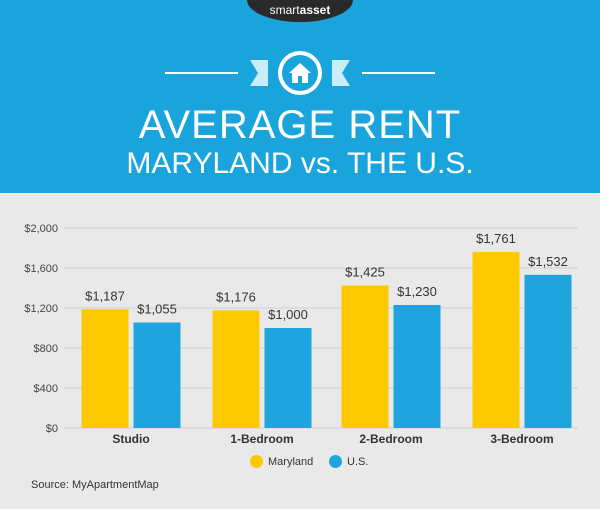  Describe the element at coordinates (157, 309) in the screenshot. I see `data-label: $1,055` at that location.